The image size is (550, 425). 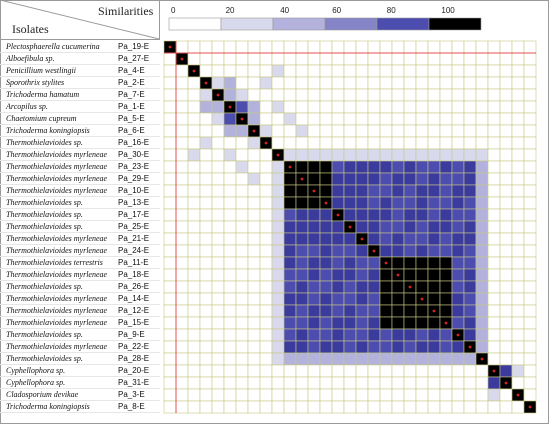 I want to click on isolate-name: Thermothielavioides sp., so click(x=44, y=286).